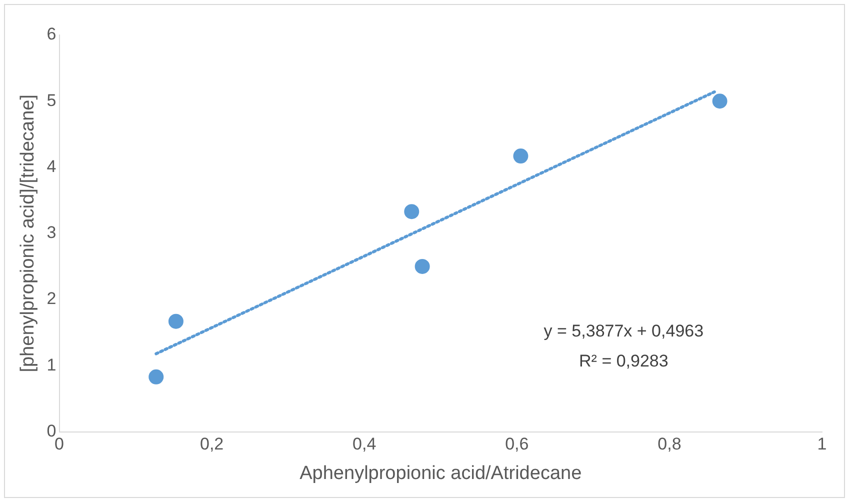 The height and width of the screenshot is (502, 849). I want to click on y-tick-label: 0, so click(51, 430).